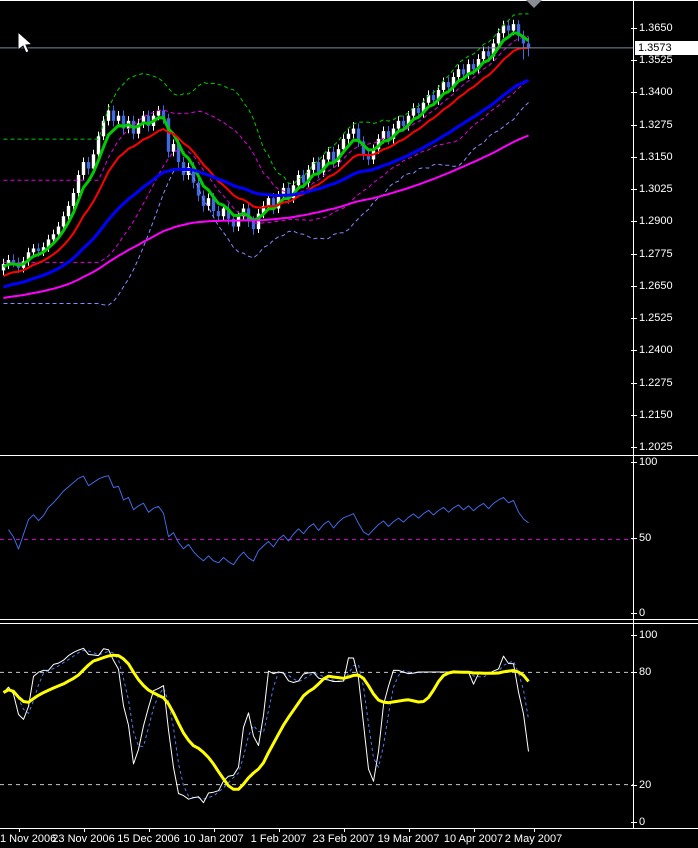 This screenshot has width=698, height=848. I want to click on stochastic-tick-label: 20, so click(645, 785).